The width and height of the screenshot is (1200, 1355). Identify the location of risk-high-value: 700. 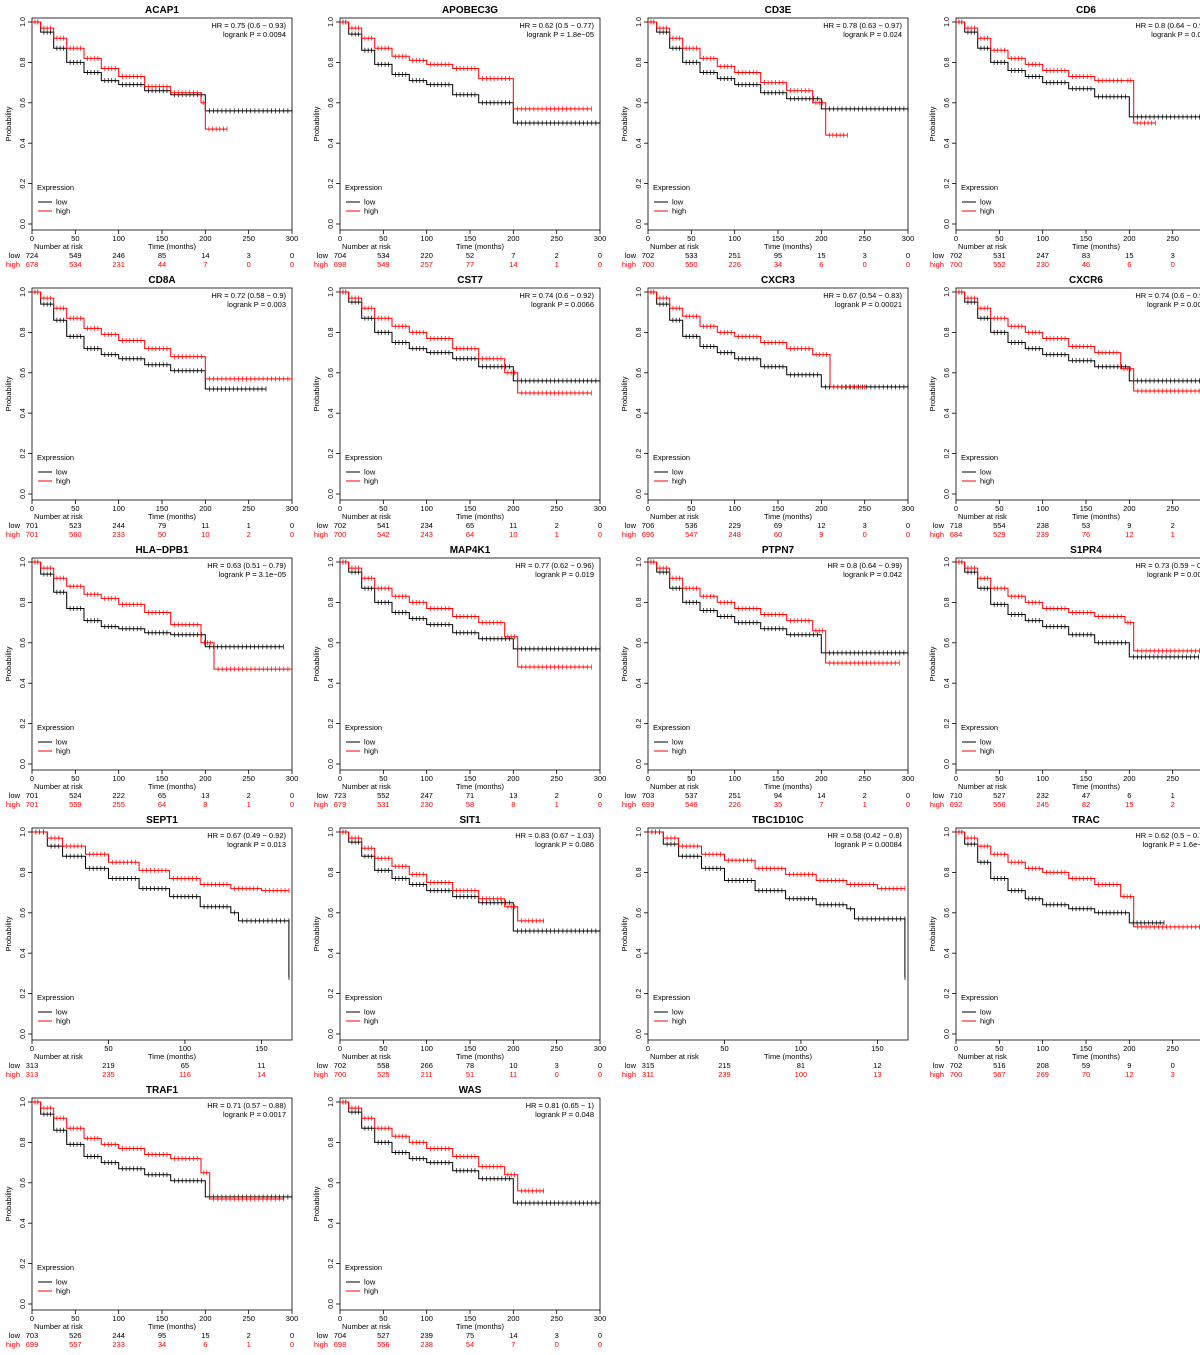
(648, 264).